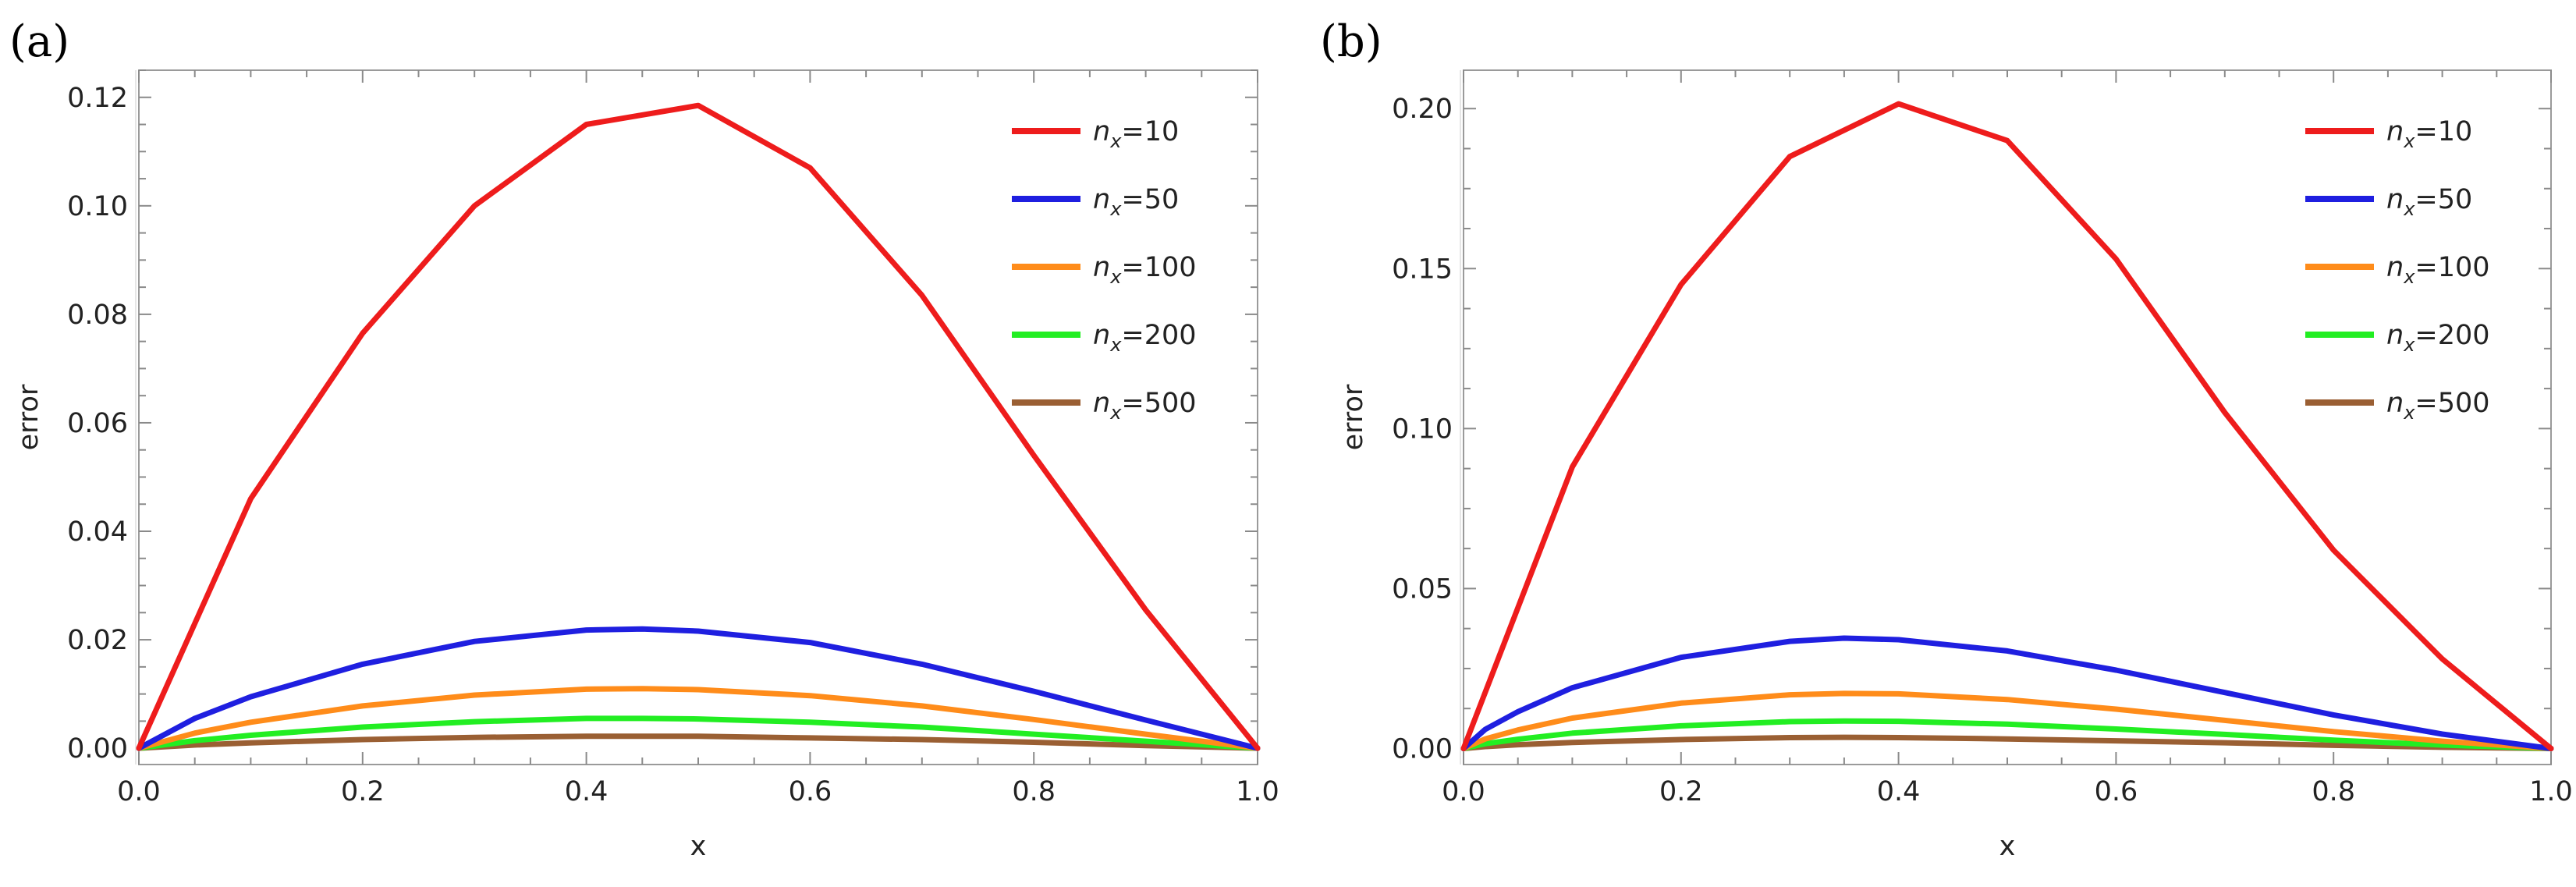 The image size is (2576, 887). I want to click on y-tick-label: 0.02, so click(97, 641).